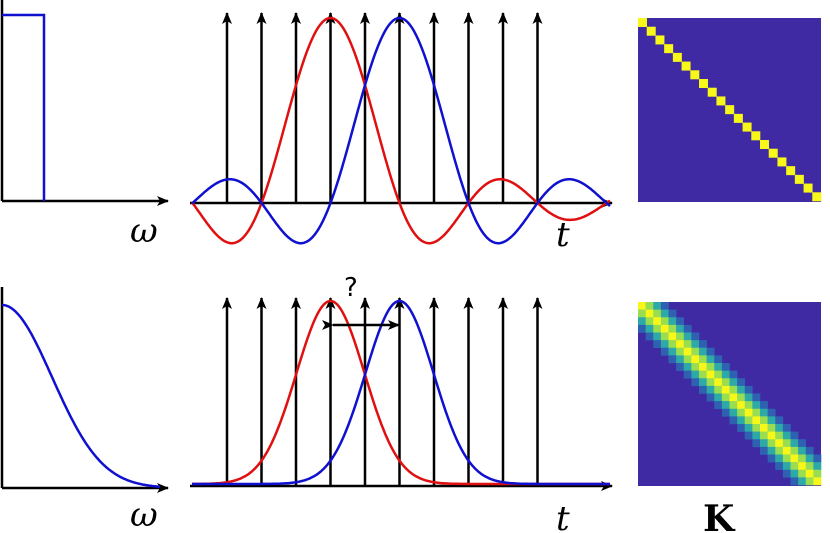 The height and width of the screenshot is (533, 830). I want to click on top-matrix, so click(730, 110).